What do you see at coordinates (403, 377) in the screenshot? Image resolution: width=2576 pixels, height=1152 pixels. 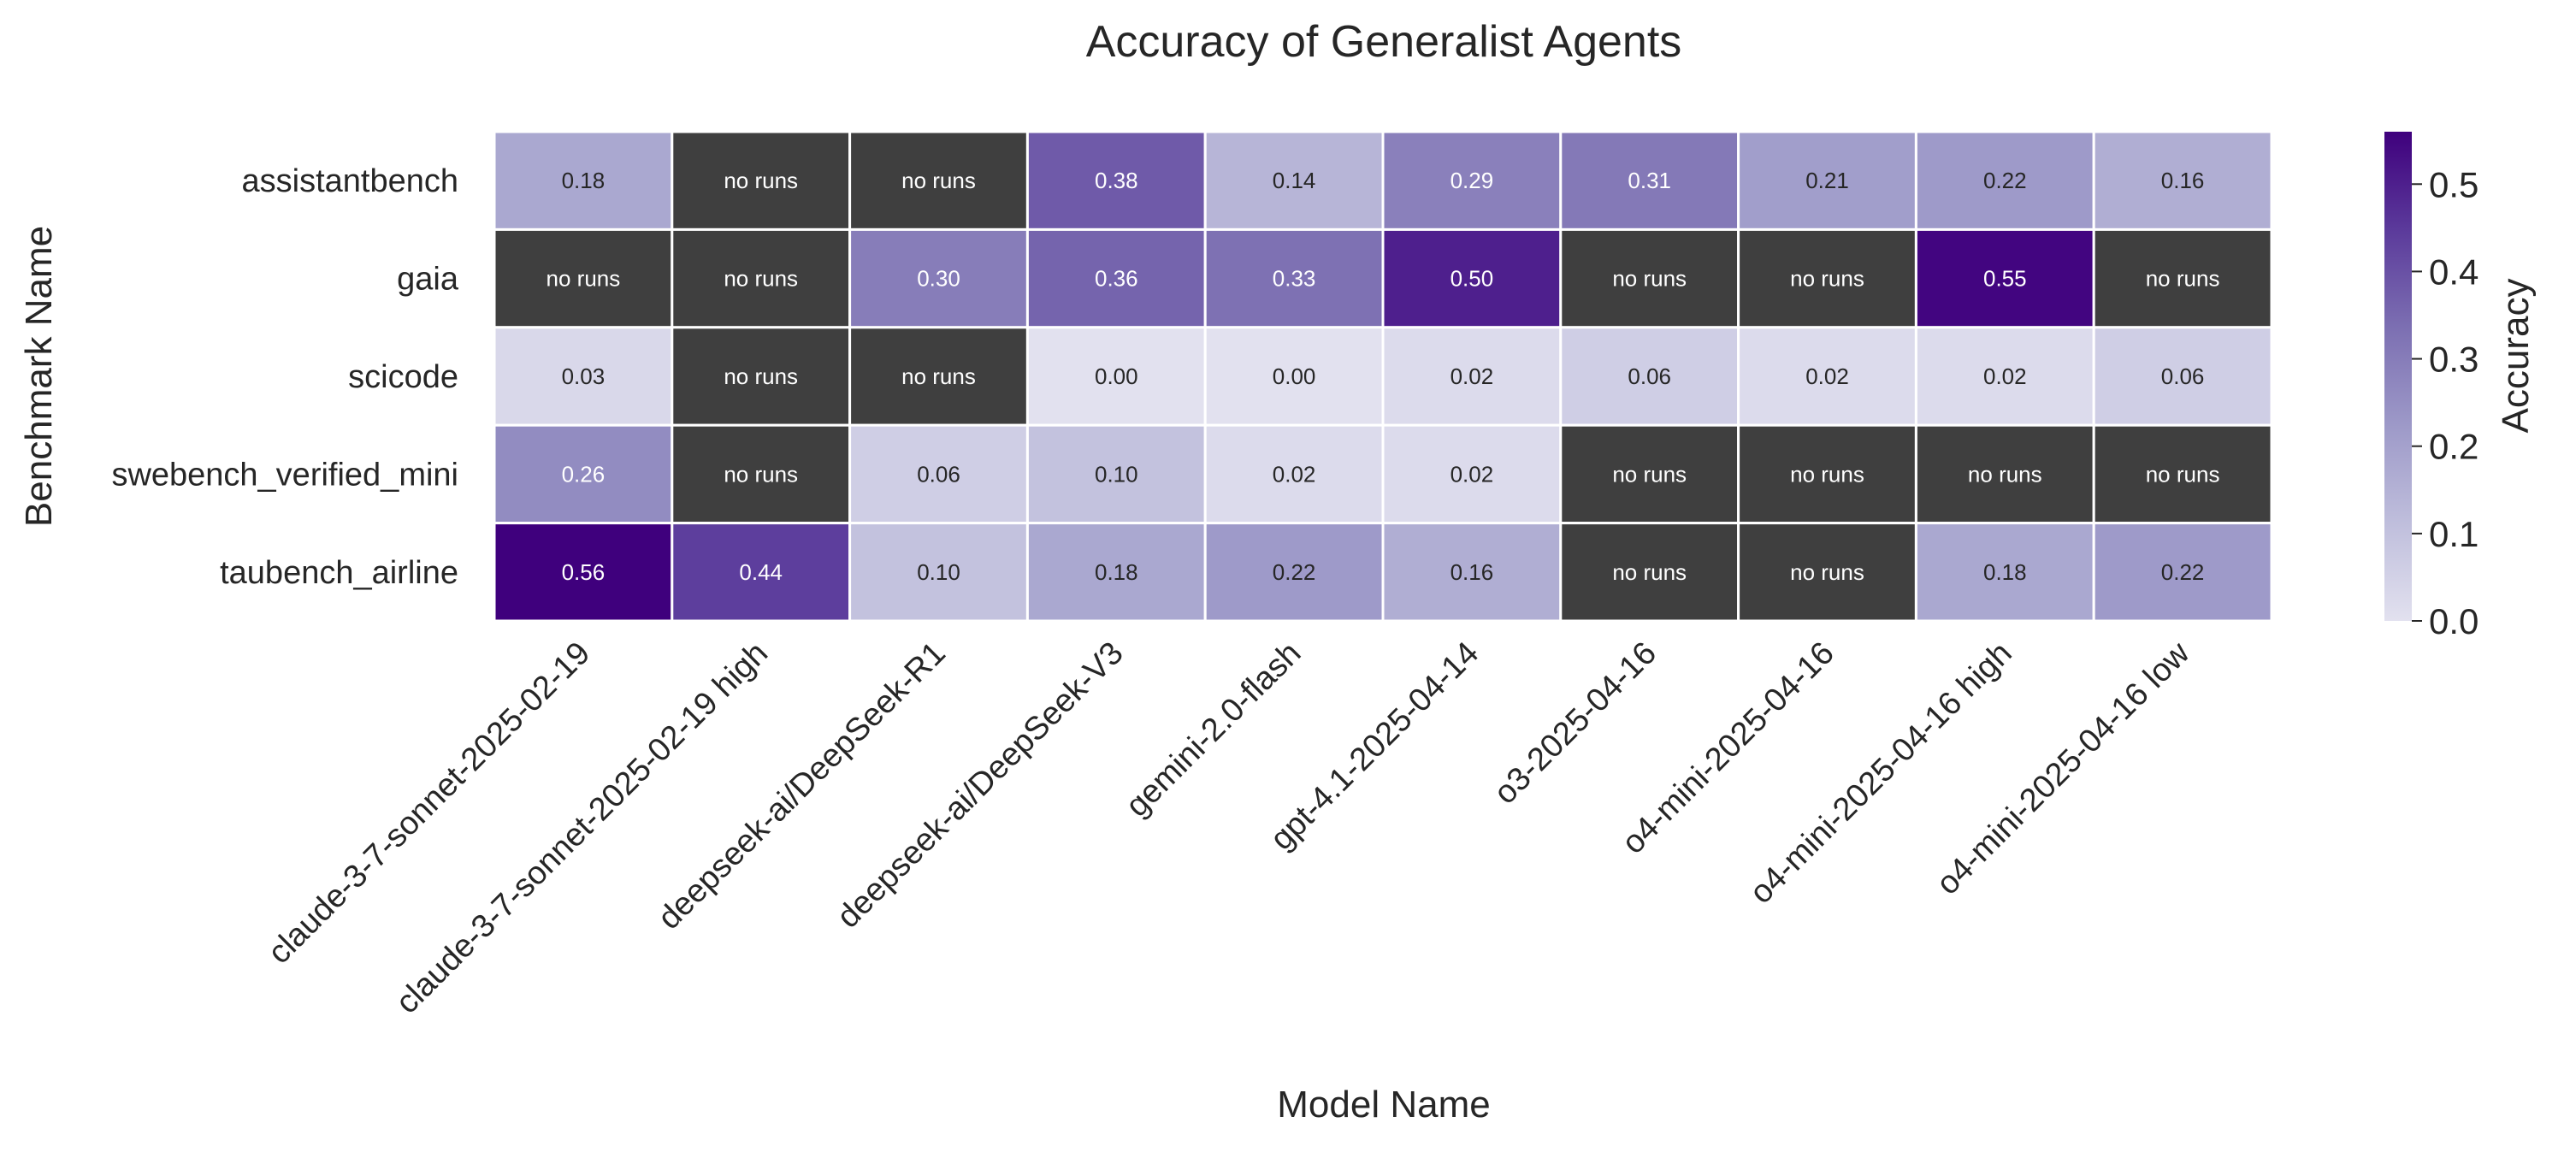 I see `y-tick-label: scicode` at bounding box center [403, 377].